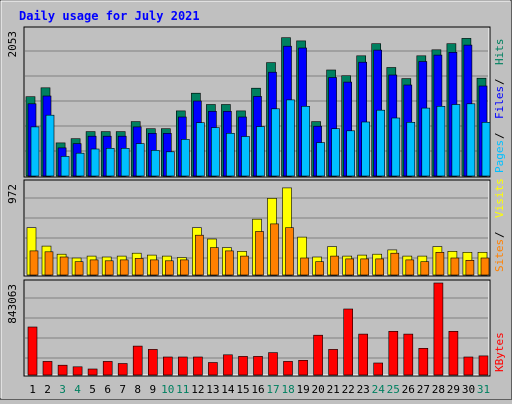  I want to click on x-tick-label: 29, so click(453, 389).